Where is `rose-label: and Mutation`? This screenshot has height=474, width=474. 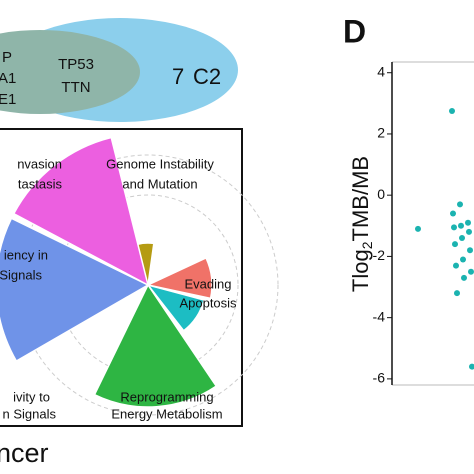 rose-label: and Mutation is located at coordinates (159, 183).